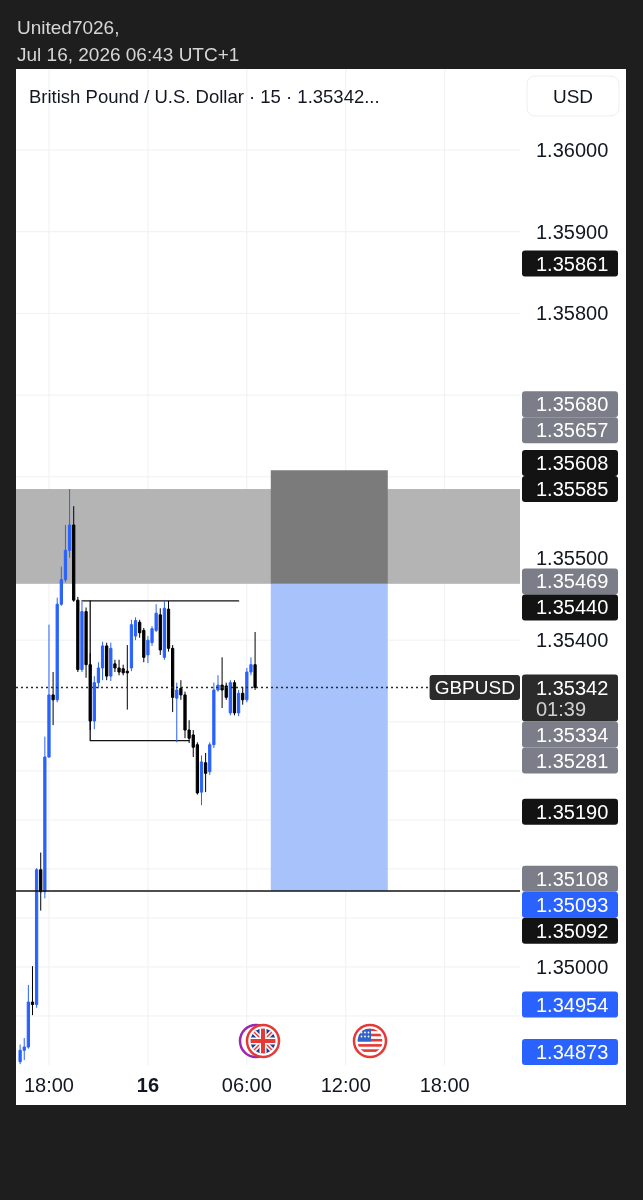 Image resolution: width=643 pixels, height=1200 pixels. Describe the element at coordinates (128, 54) in the screenshot. I see `text: Jul 16, 2026 06:43 UTC+1` at that location.